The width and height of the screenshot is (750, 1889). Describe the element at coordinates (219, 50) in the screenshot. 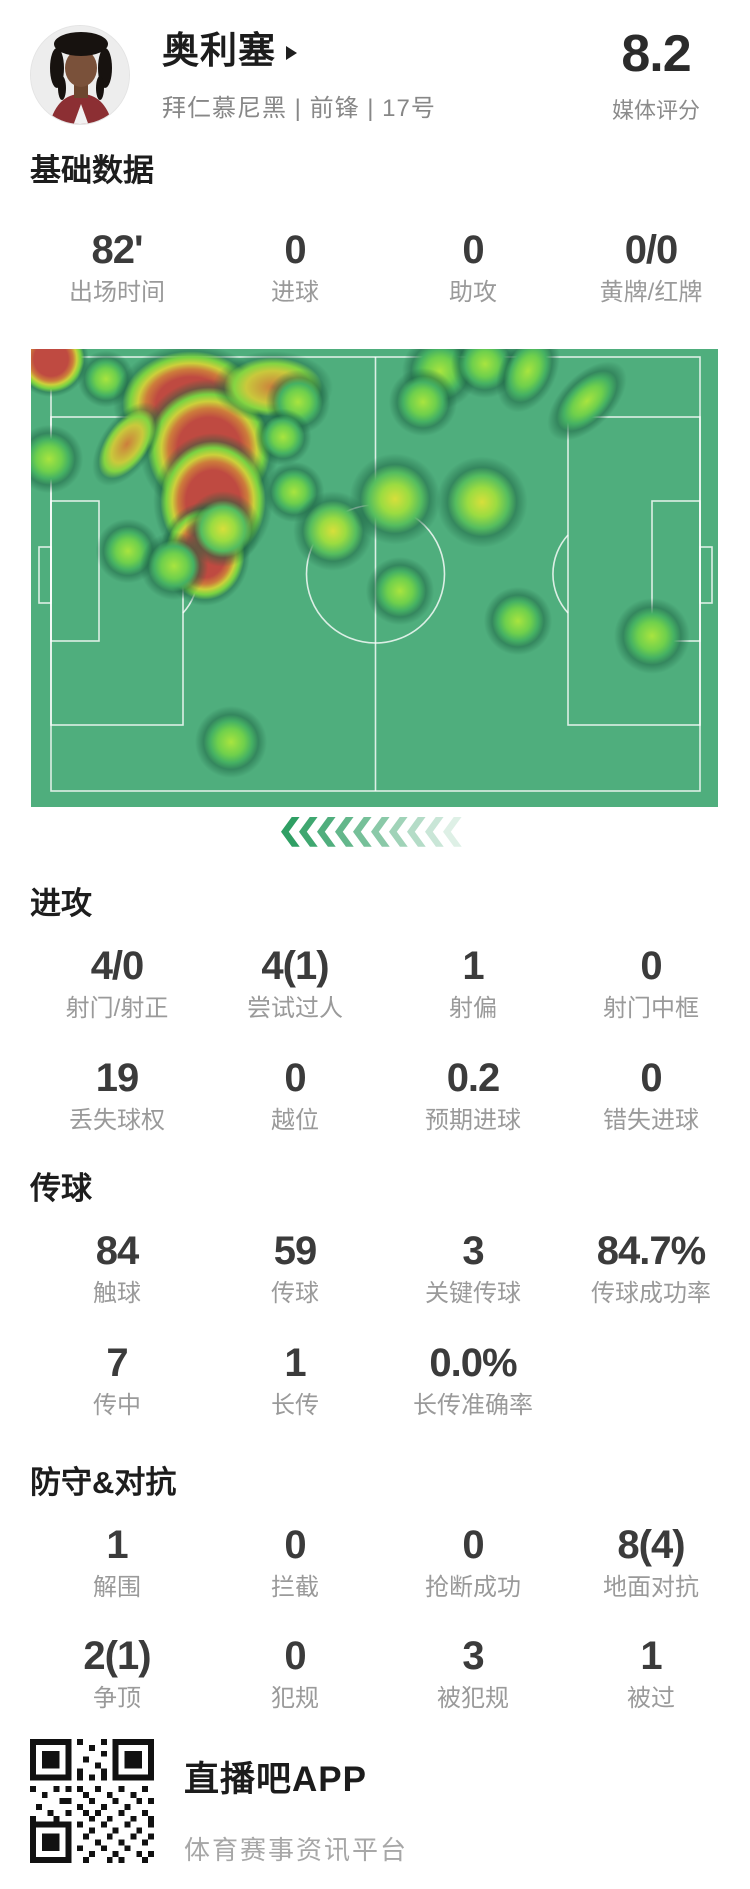

I see `player-name: 奥利塞` at that location.